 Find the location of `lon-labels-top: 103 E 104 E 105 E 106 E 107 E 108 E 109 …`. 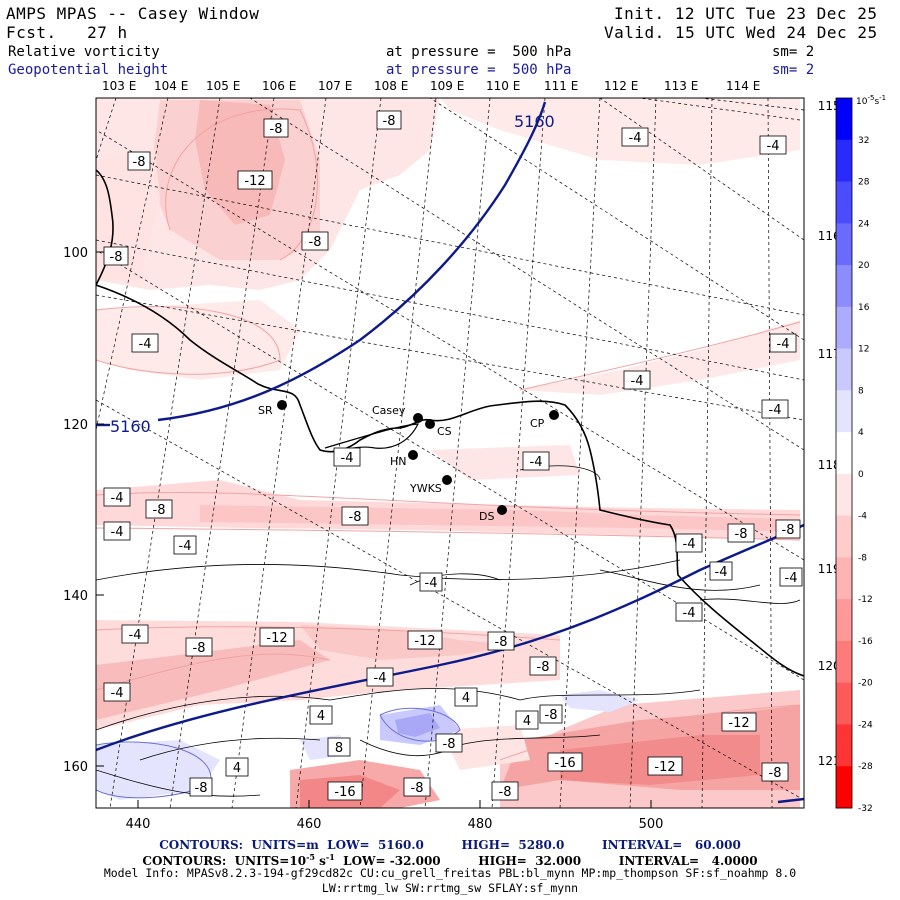

lon-labels-top: 103 E 104 E 105 E 106 E 107 E 108 E 109 … is located at coordinates (431, 86).